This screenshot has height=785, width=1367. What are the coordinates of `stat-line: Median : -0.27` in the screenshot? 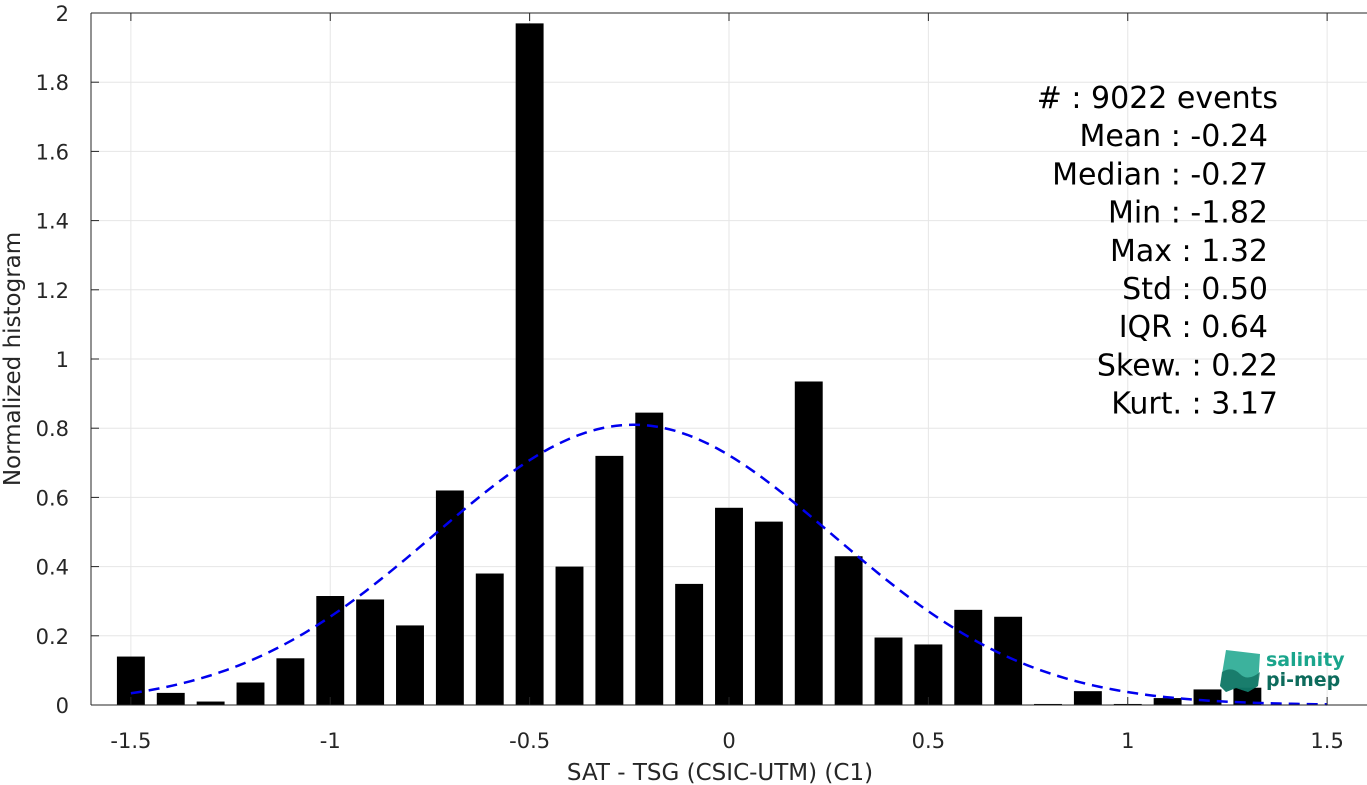 It's located at (1160, 174).